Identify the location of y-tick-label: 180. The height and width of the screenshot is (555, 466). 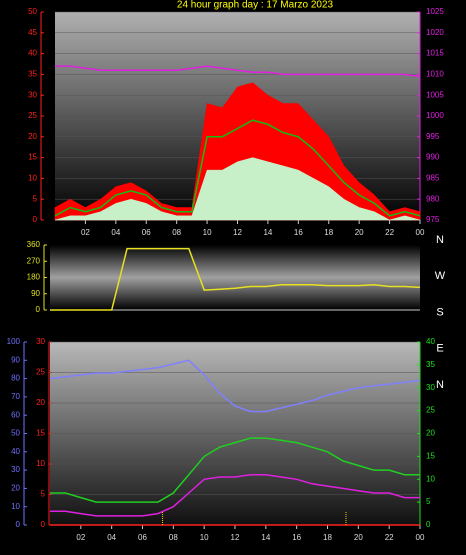
(34, 277).